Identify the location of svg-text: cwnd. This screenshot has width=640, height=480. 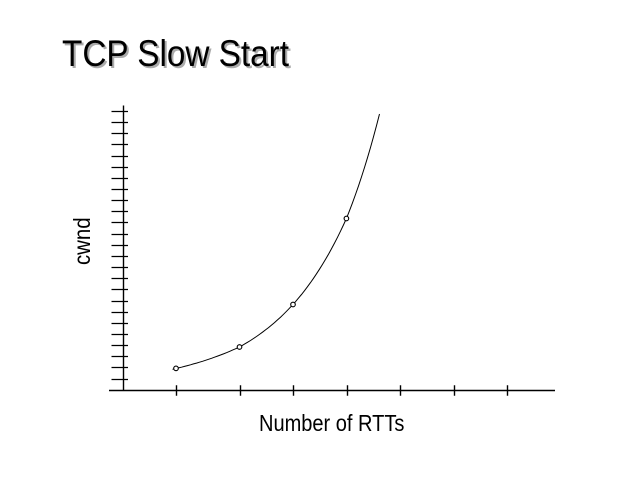
(82, 241).